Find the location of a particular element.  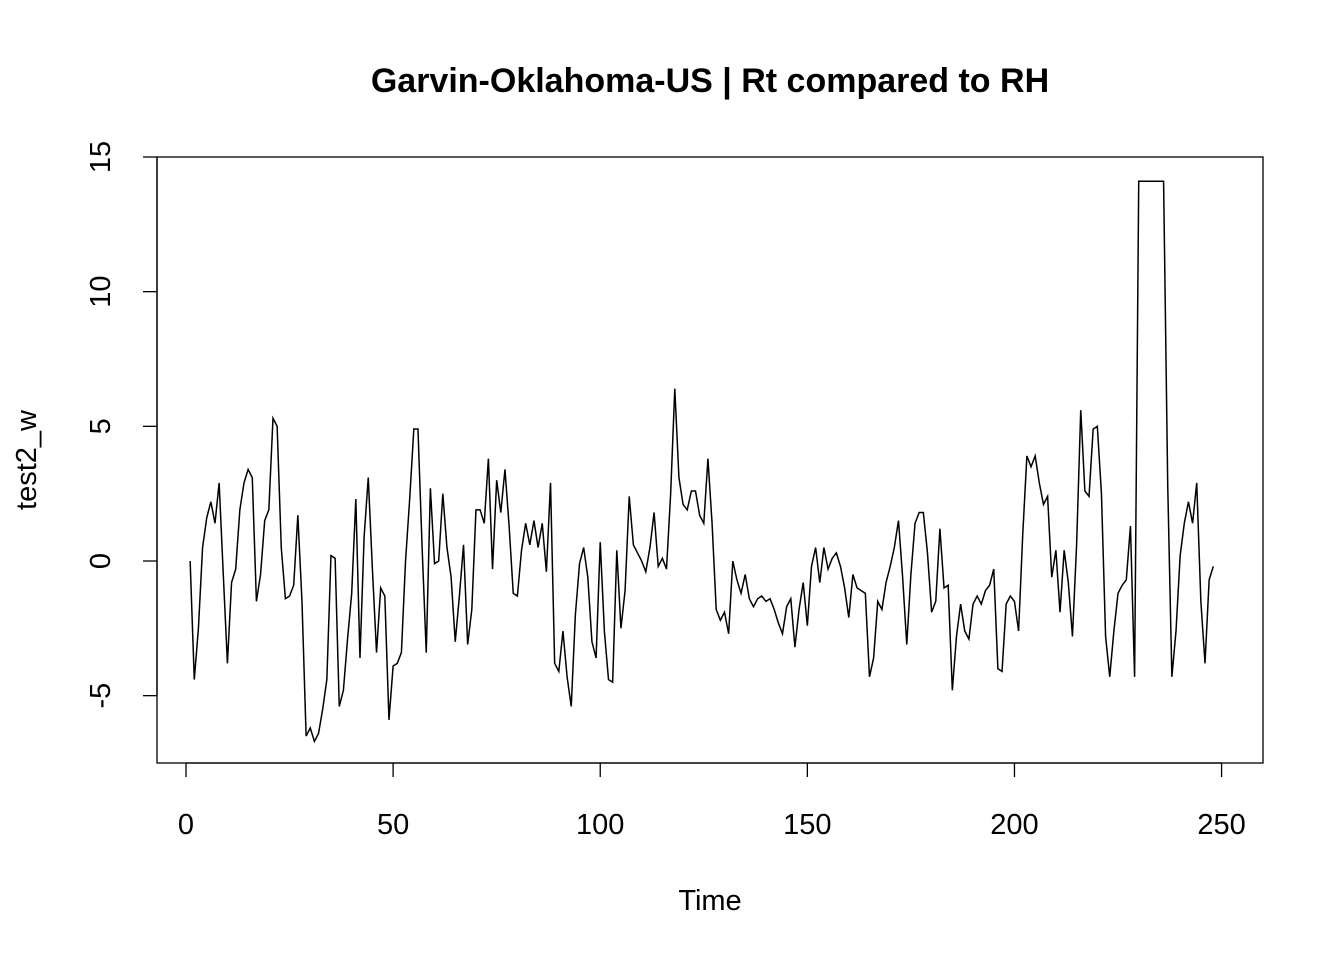

chart-title: Garvin-Oklahoma-US | Rt compared to RH is located at coordinates (710, 81).